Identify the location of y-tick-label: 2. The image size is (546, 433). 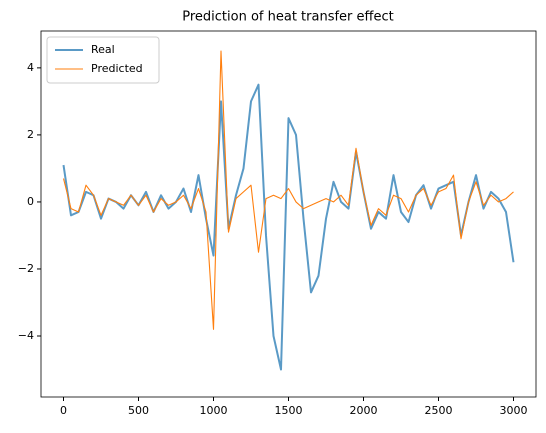
(30, 134).